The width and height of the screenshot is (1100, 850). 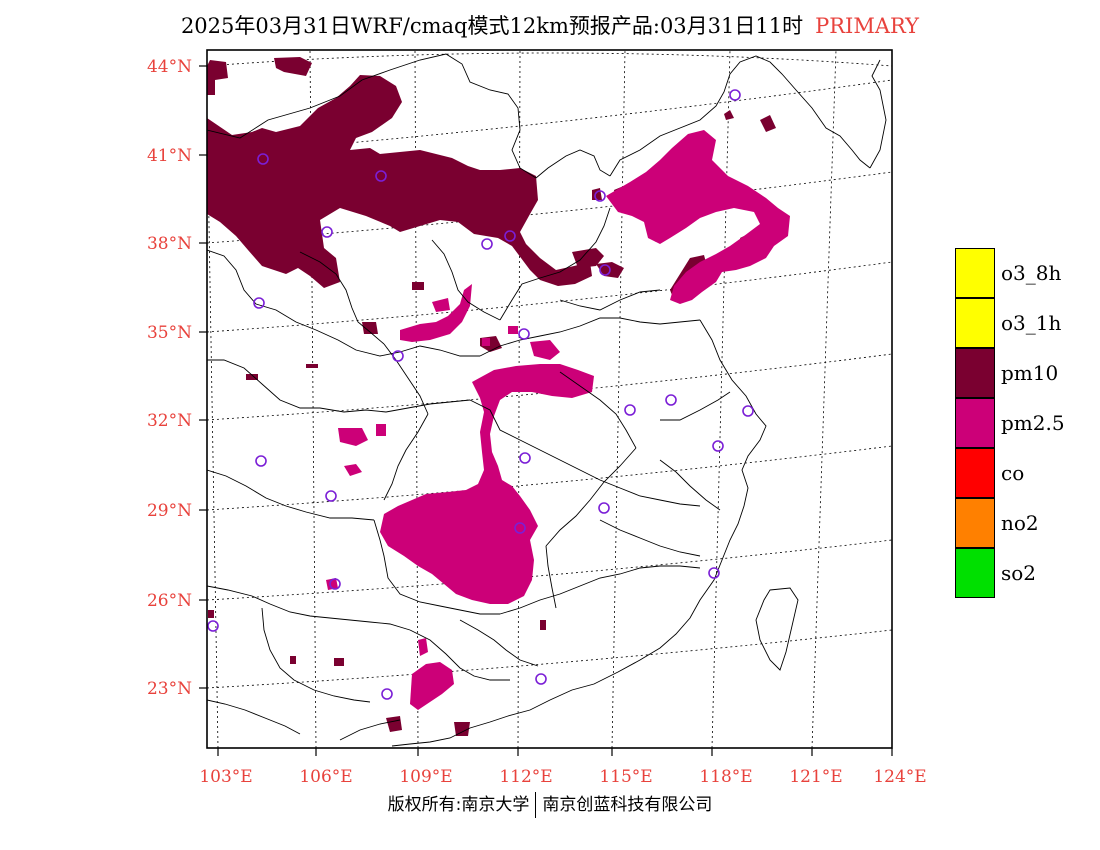 What do you see at coordinates (1031, 323) in the screenshot?
I see `legend-label: o3_1h` at bounding box center [1031, 323].